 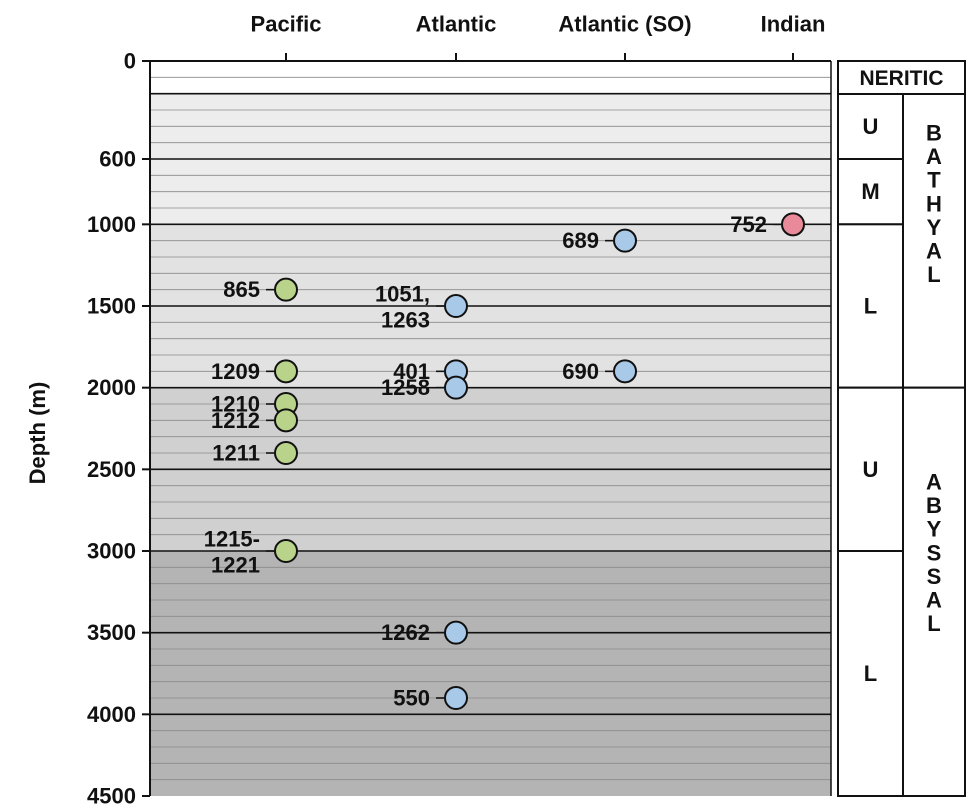 I want to click on y-tick-label: 1000, so click(x=111, y=224).